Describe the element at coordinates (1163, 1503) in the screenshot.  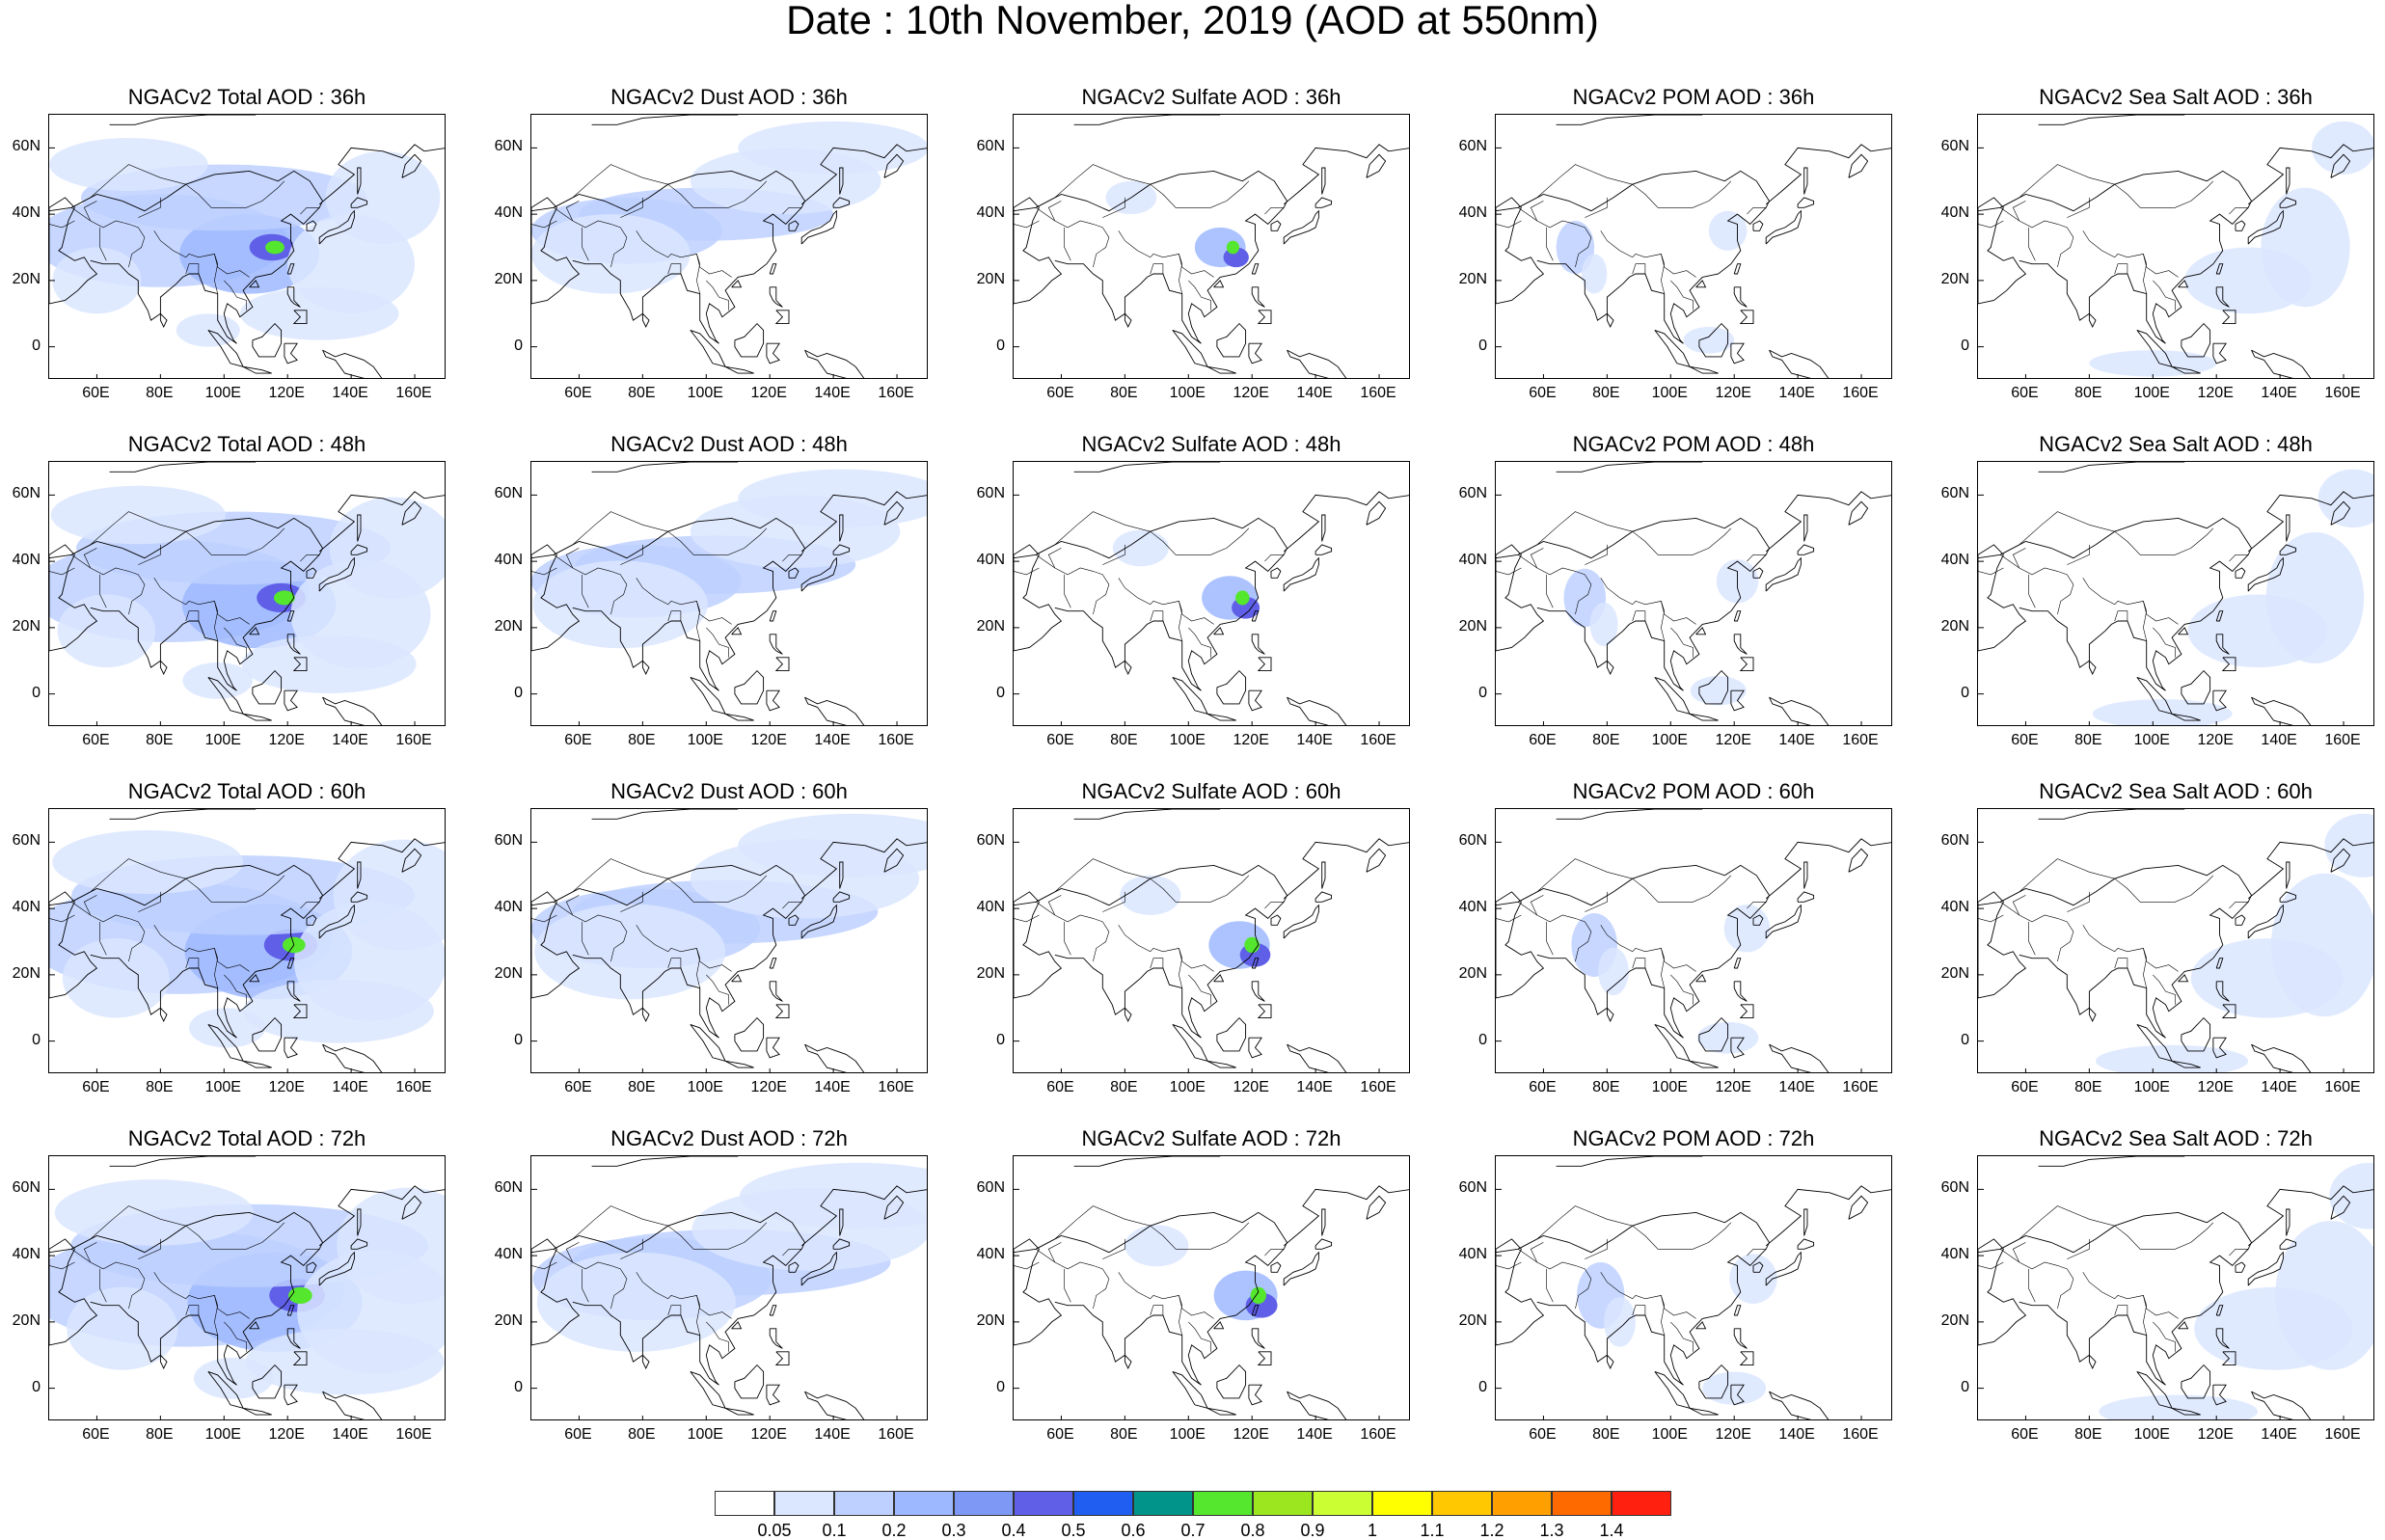
I see `colorbar-swatch` at that location.